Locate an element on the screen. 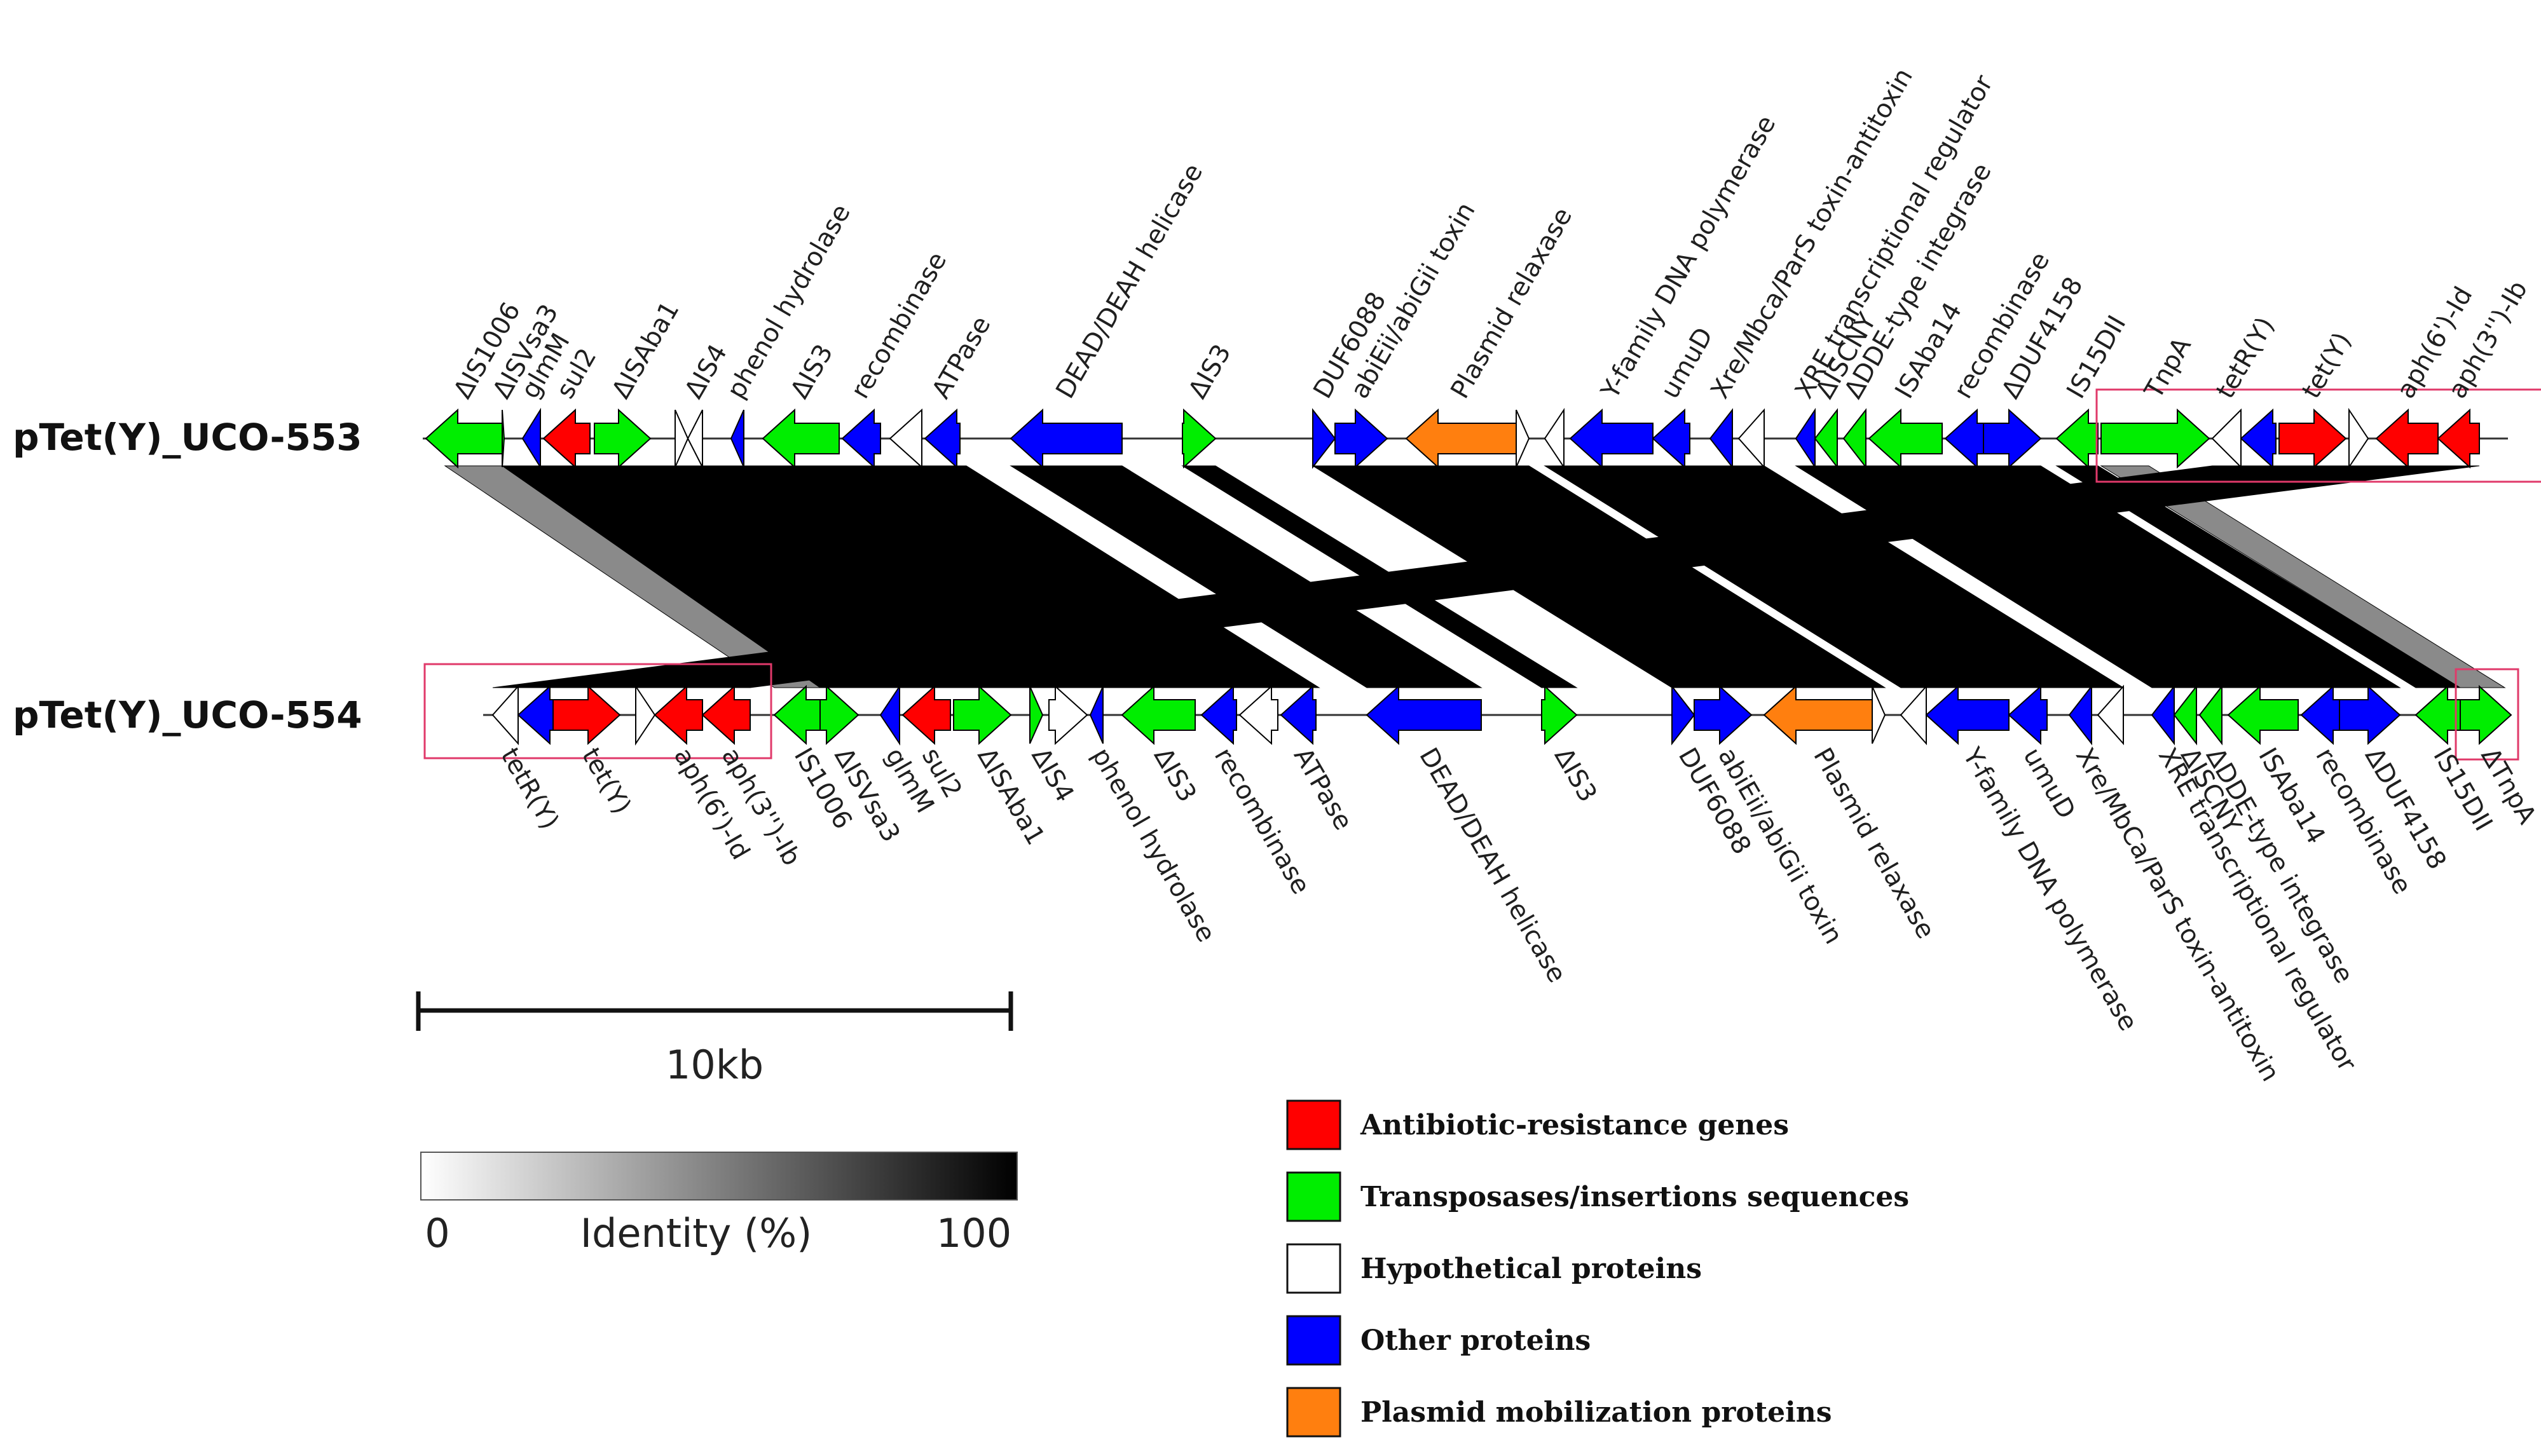 The height and width of the screenshot is (1456, 2541). gene-label-is4: ΔIS4 is located at coordinates (1052, 775).